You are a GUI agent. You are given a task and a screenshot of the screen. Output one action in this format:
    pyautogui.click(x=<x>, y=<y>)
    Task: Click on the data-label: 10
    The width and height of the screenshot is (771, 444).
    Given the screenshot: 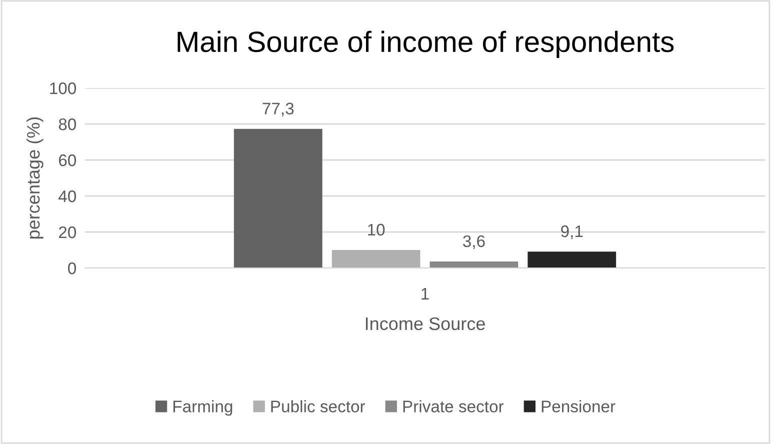 What is the action you would take?
    pyautogui.click(x=376, y=230)
    